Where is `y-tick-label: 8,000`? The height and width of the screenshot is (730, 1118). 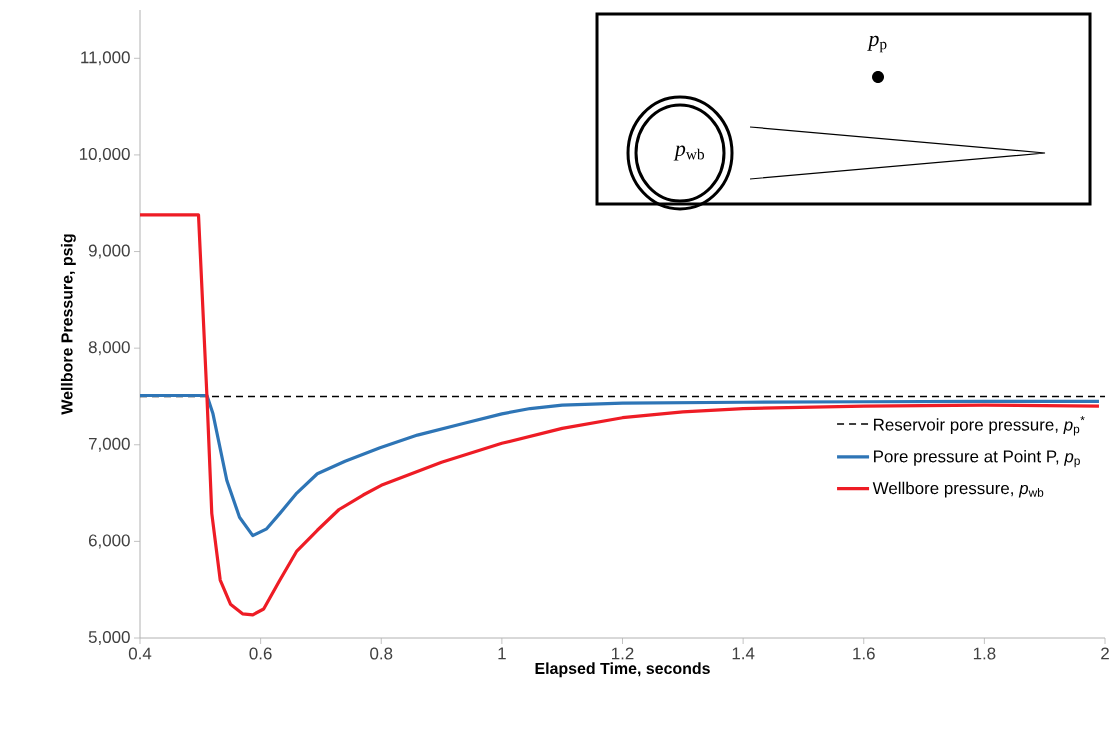 y-tick-label: 8,000 is located at coordinates (109, 348).